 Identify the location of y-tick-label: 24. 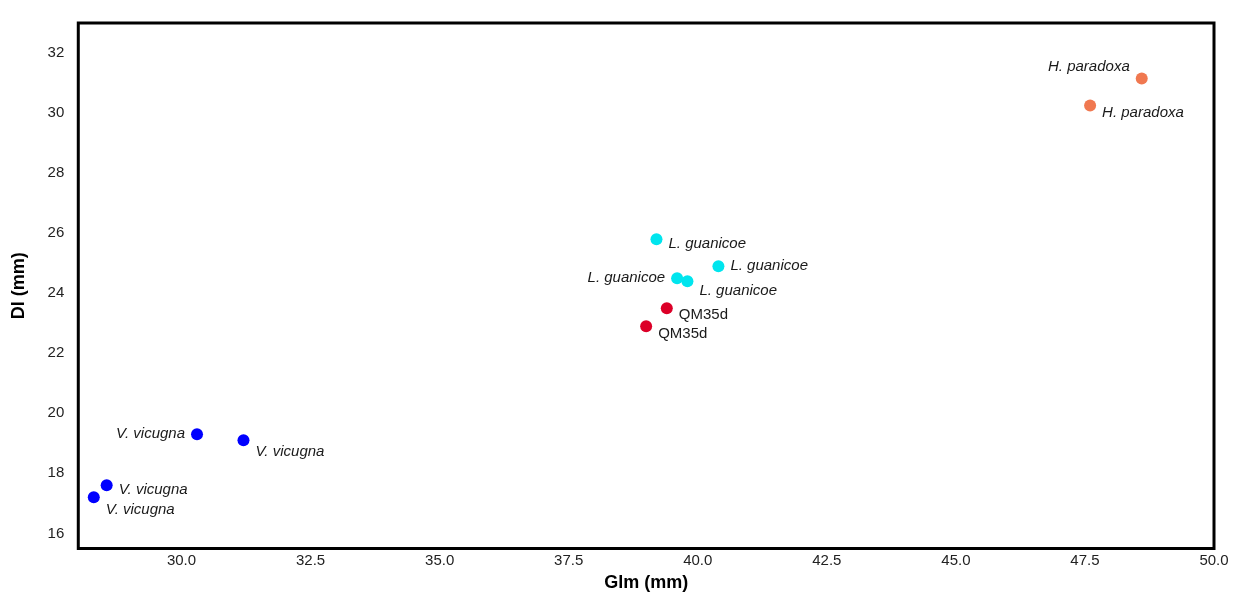
(56, 292).